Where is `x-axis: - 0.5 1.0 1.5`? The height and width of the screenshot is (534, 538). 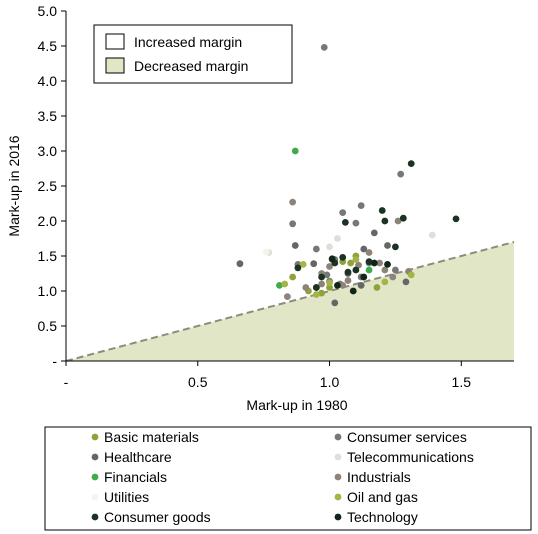 x-axis: - 0.5 1.0 1.5 is located at coordinates (289, 375).